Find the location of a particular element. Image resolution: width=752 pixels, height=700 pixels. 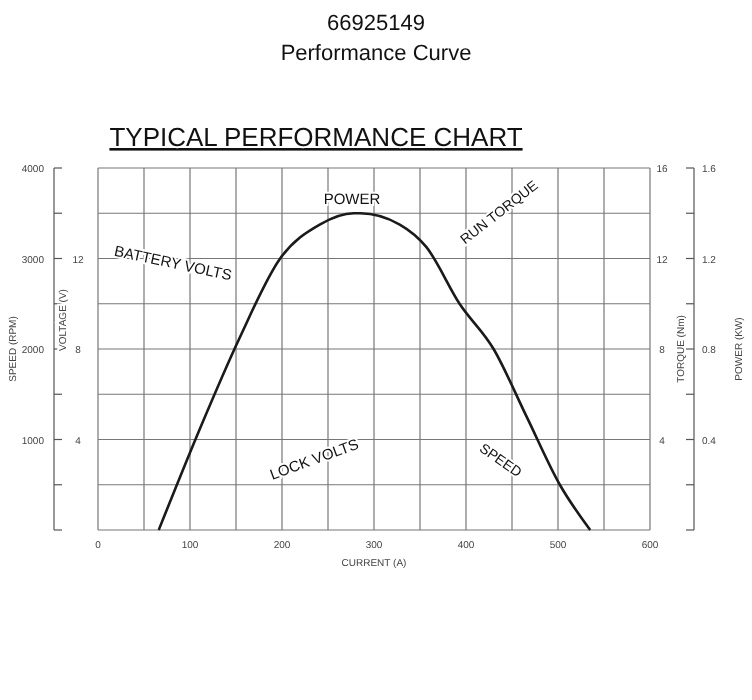

chart-title: 66925149 is located at coordinates (376, 24).